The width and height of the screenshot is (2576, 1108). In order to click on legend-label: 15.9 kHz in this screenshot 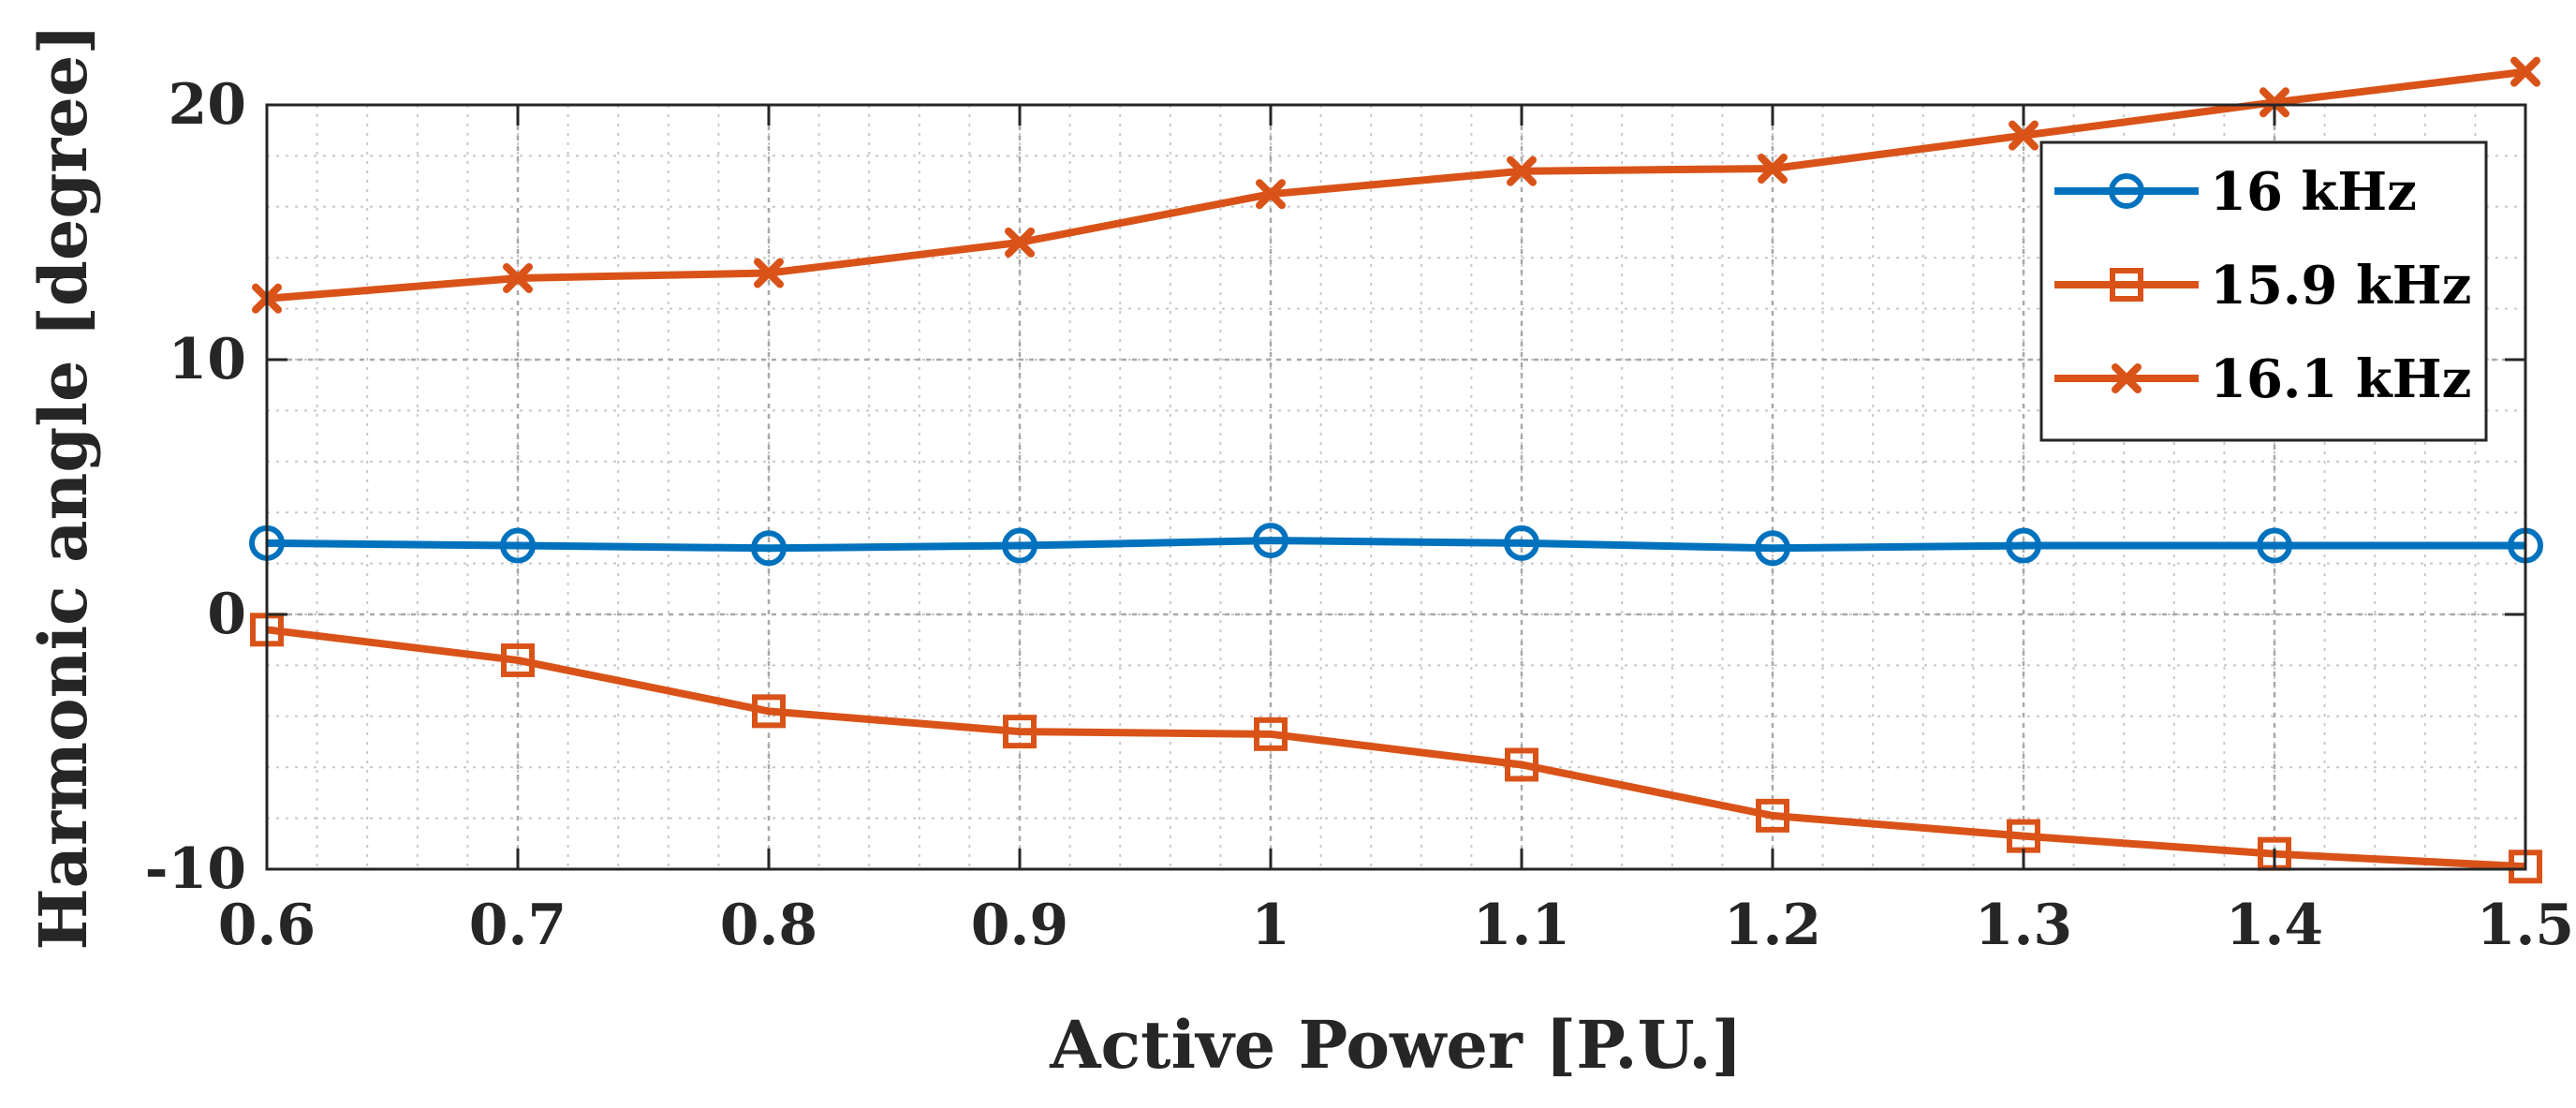, I will do `click(2340, 286)`.